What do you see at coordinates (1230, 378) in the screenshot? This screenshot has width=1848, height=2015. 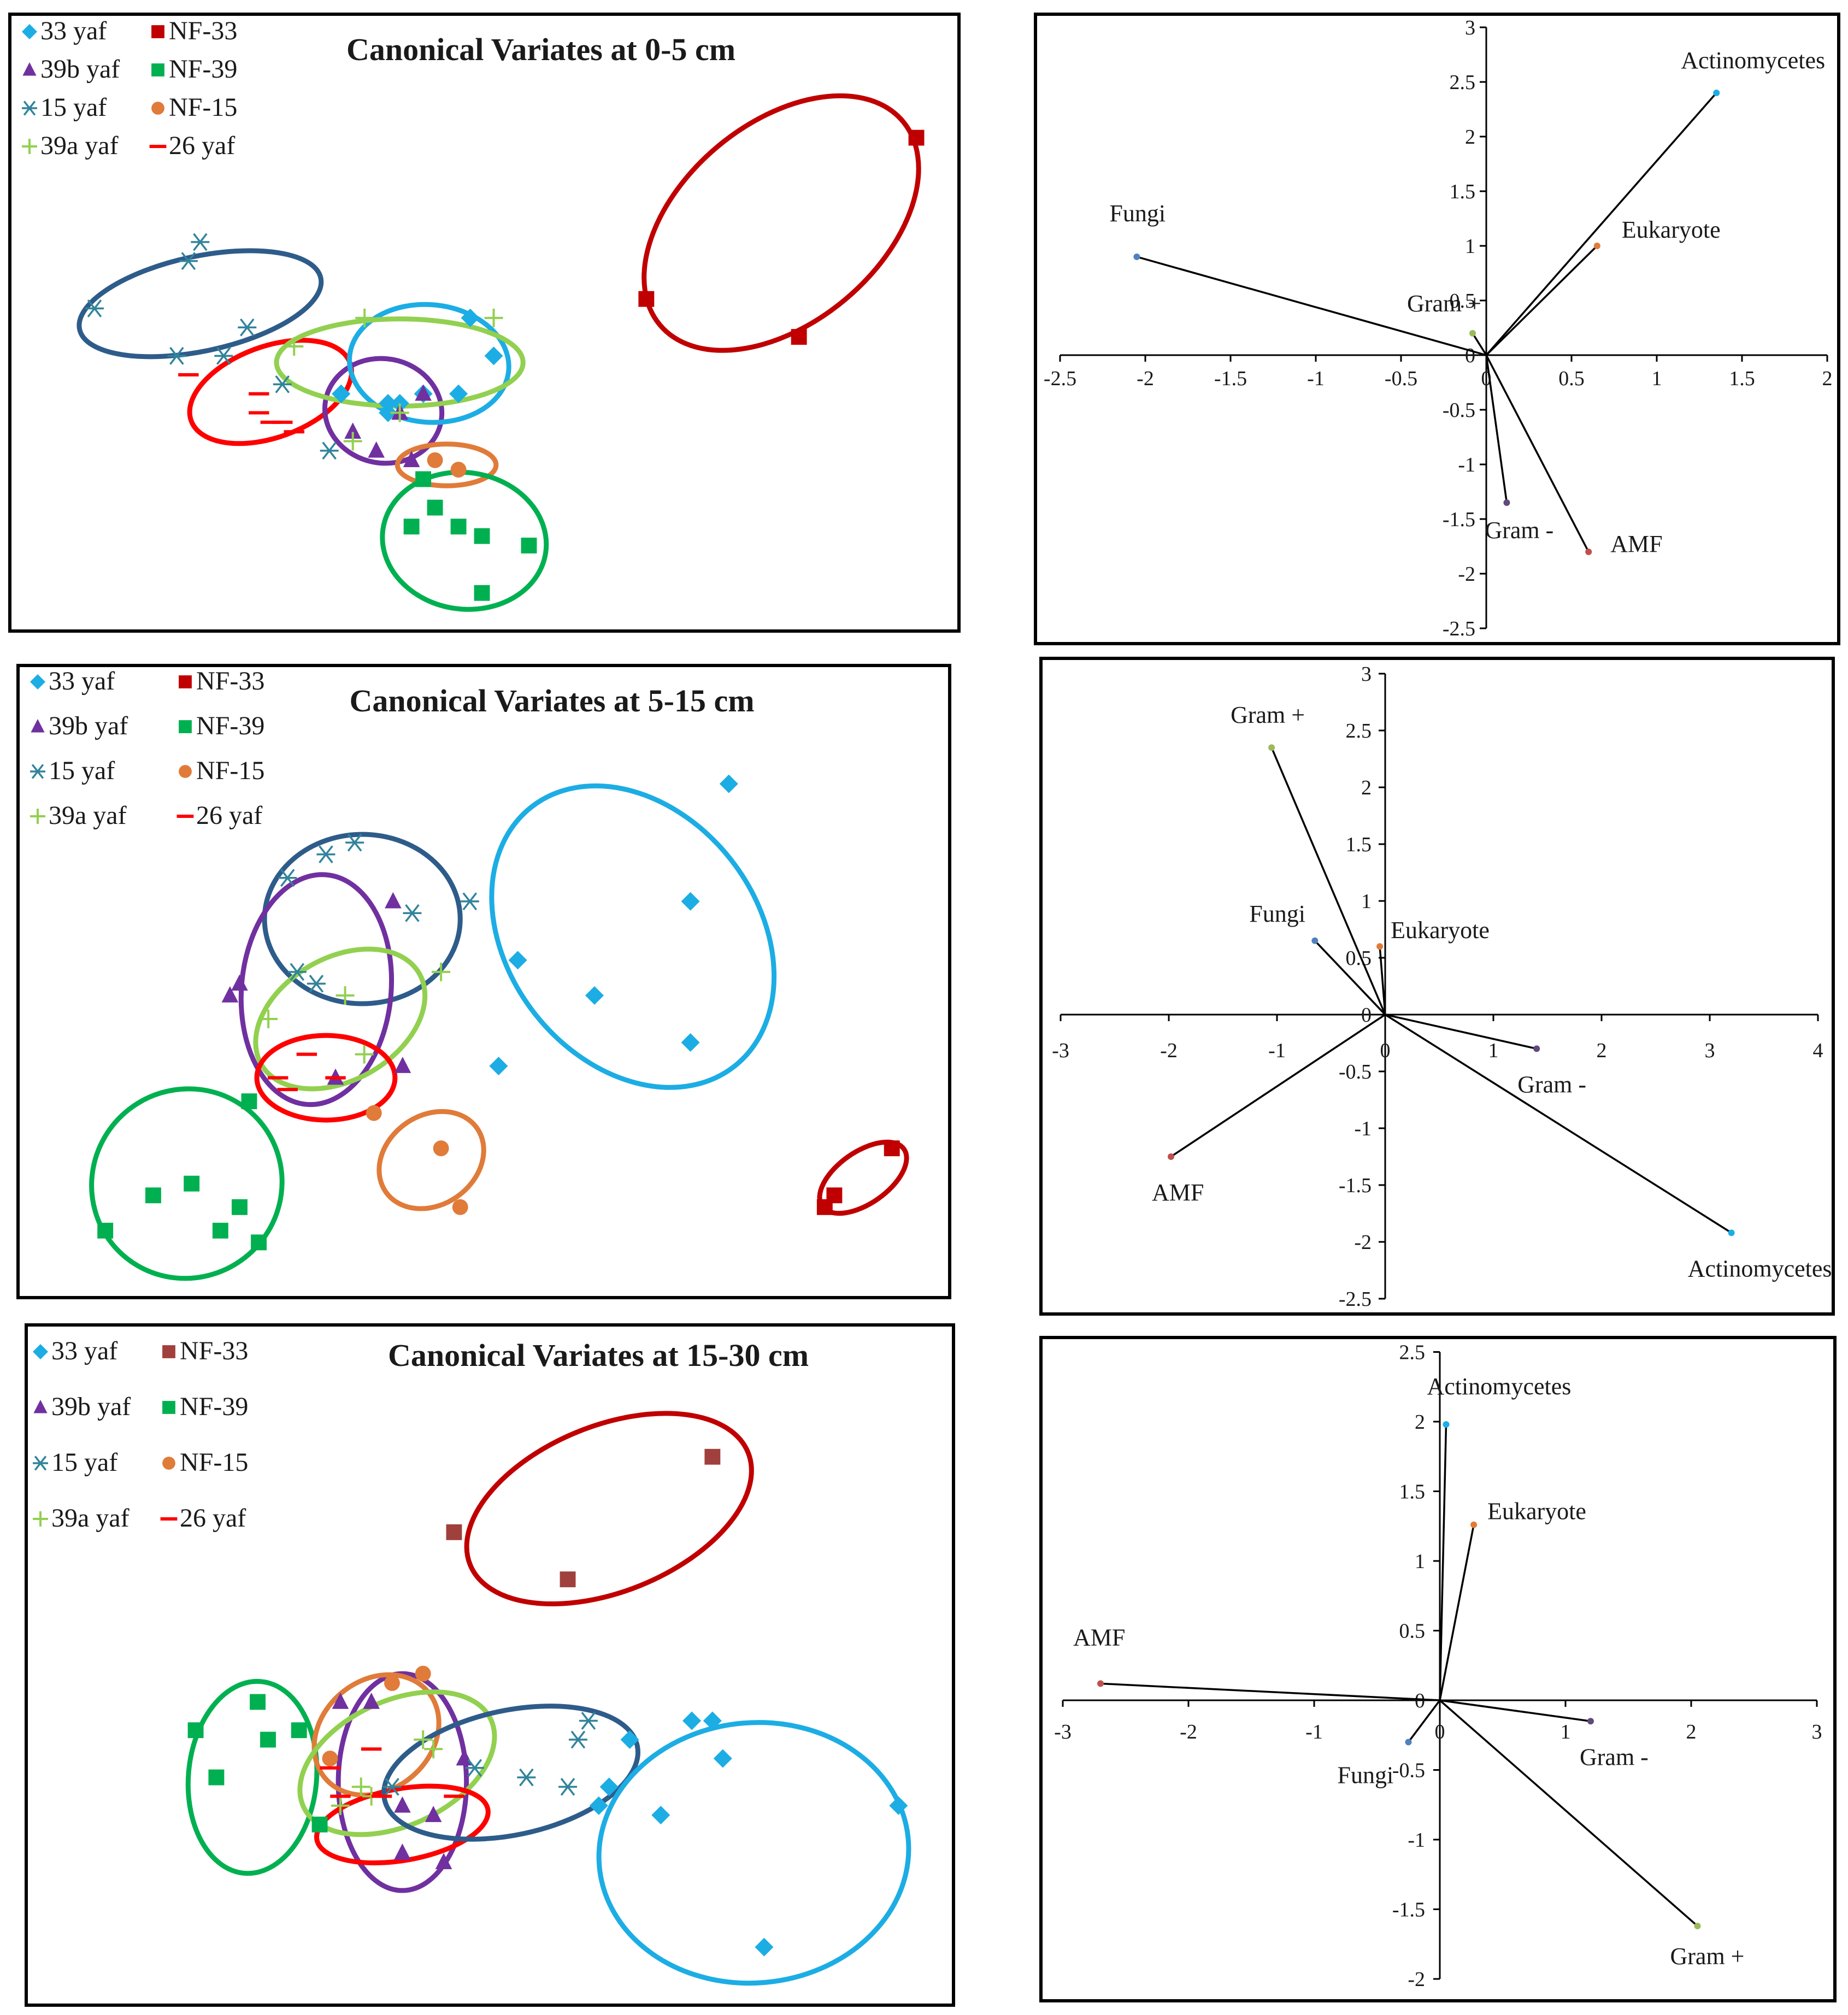 I see `x-tick-label: -1.5` at bounding box center [1230, 378].